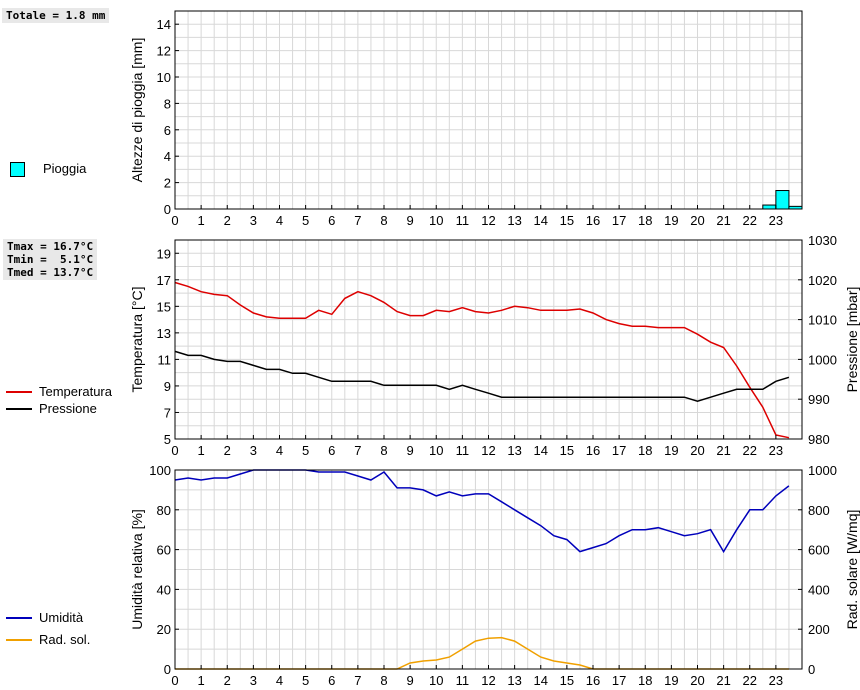 The height and width of the screenshot is (690, 860). What do you see at coordinates (167, 103) in the screenshot?
I see `y-tick-label: 8` at bounding box center [167, 103].